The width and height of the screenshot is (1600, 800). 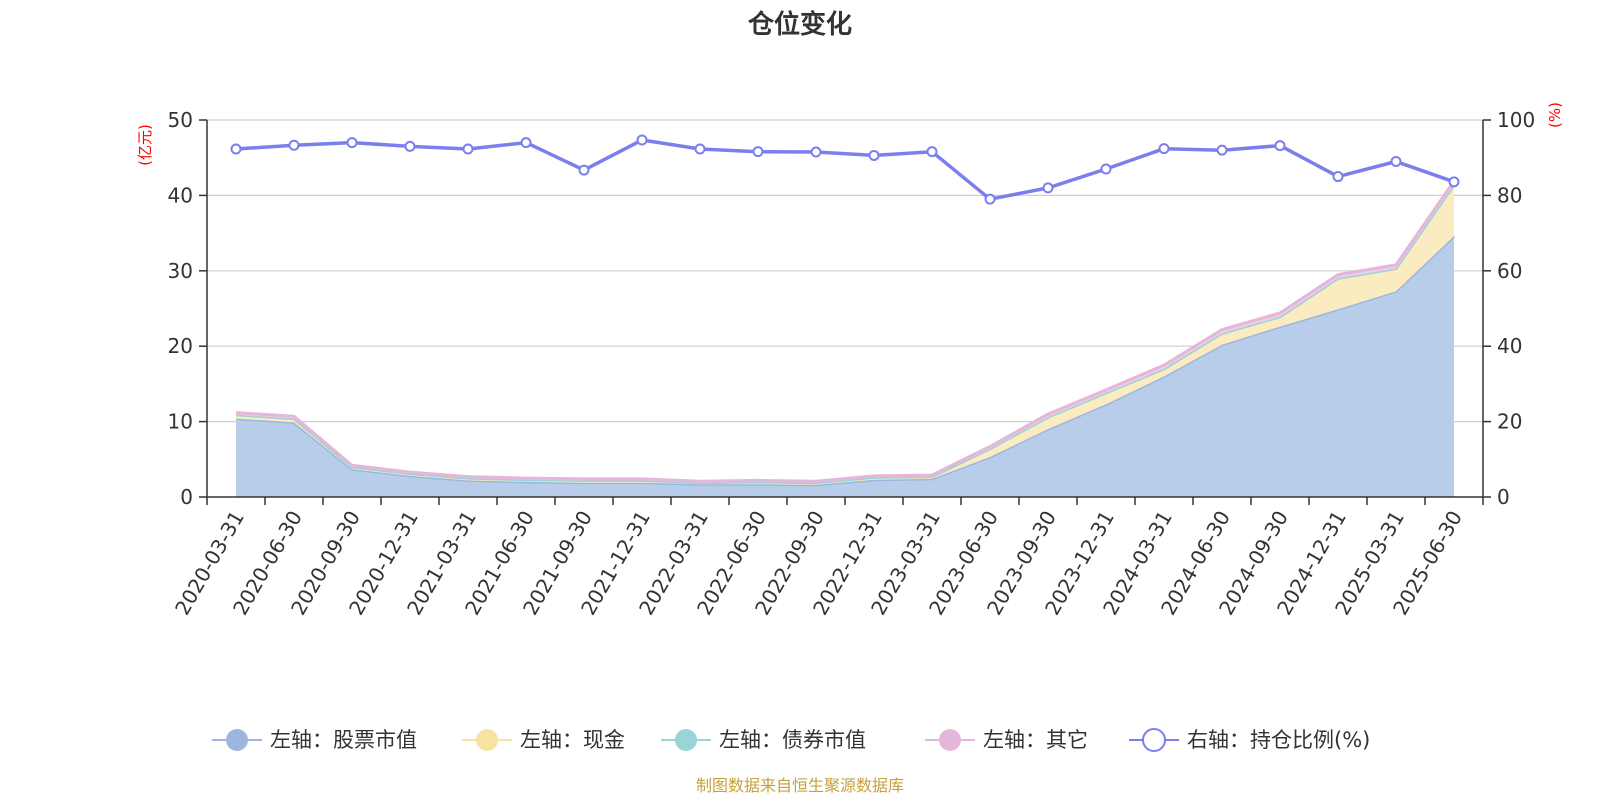 I want to click on right-tick-label: 60, so click(x=1509, y=271).